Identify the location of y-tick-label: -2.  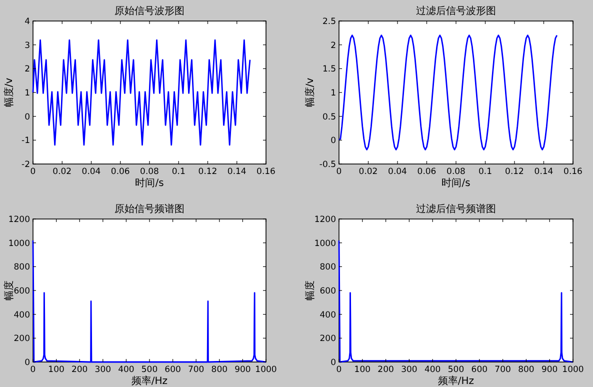
(26, 165).